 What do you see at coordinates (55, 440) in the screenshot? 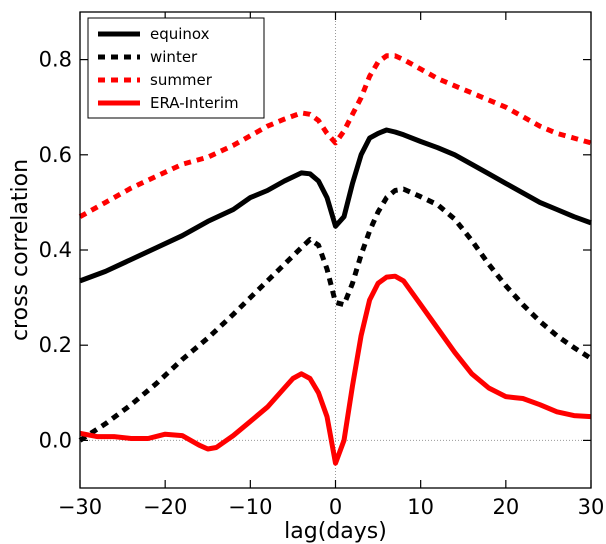
I see `y-tick-label: 0.0` at bounding box center [55, 440].